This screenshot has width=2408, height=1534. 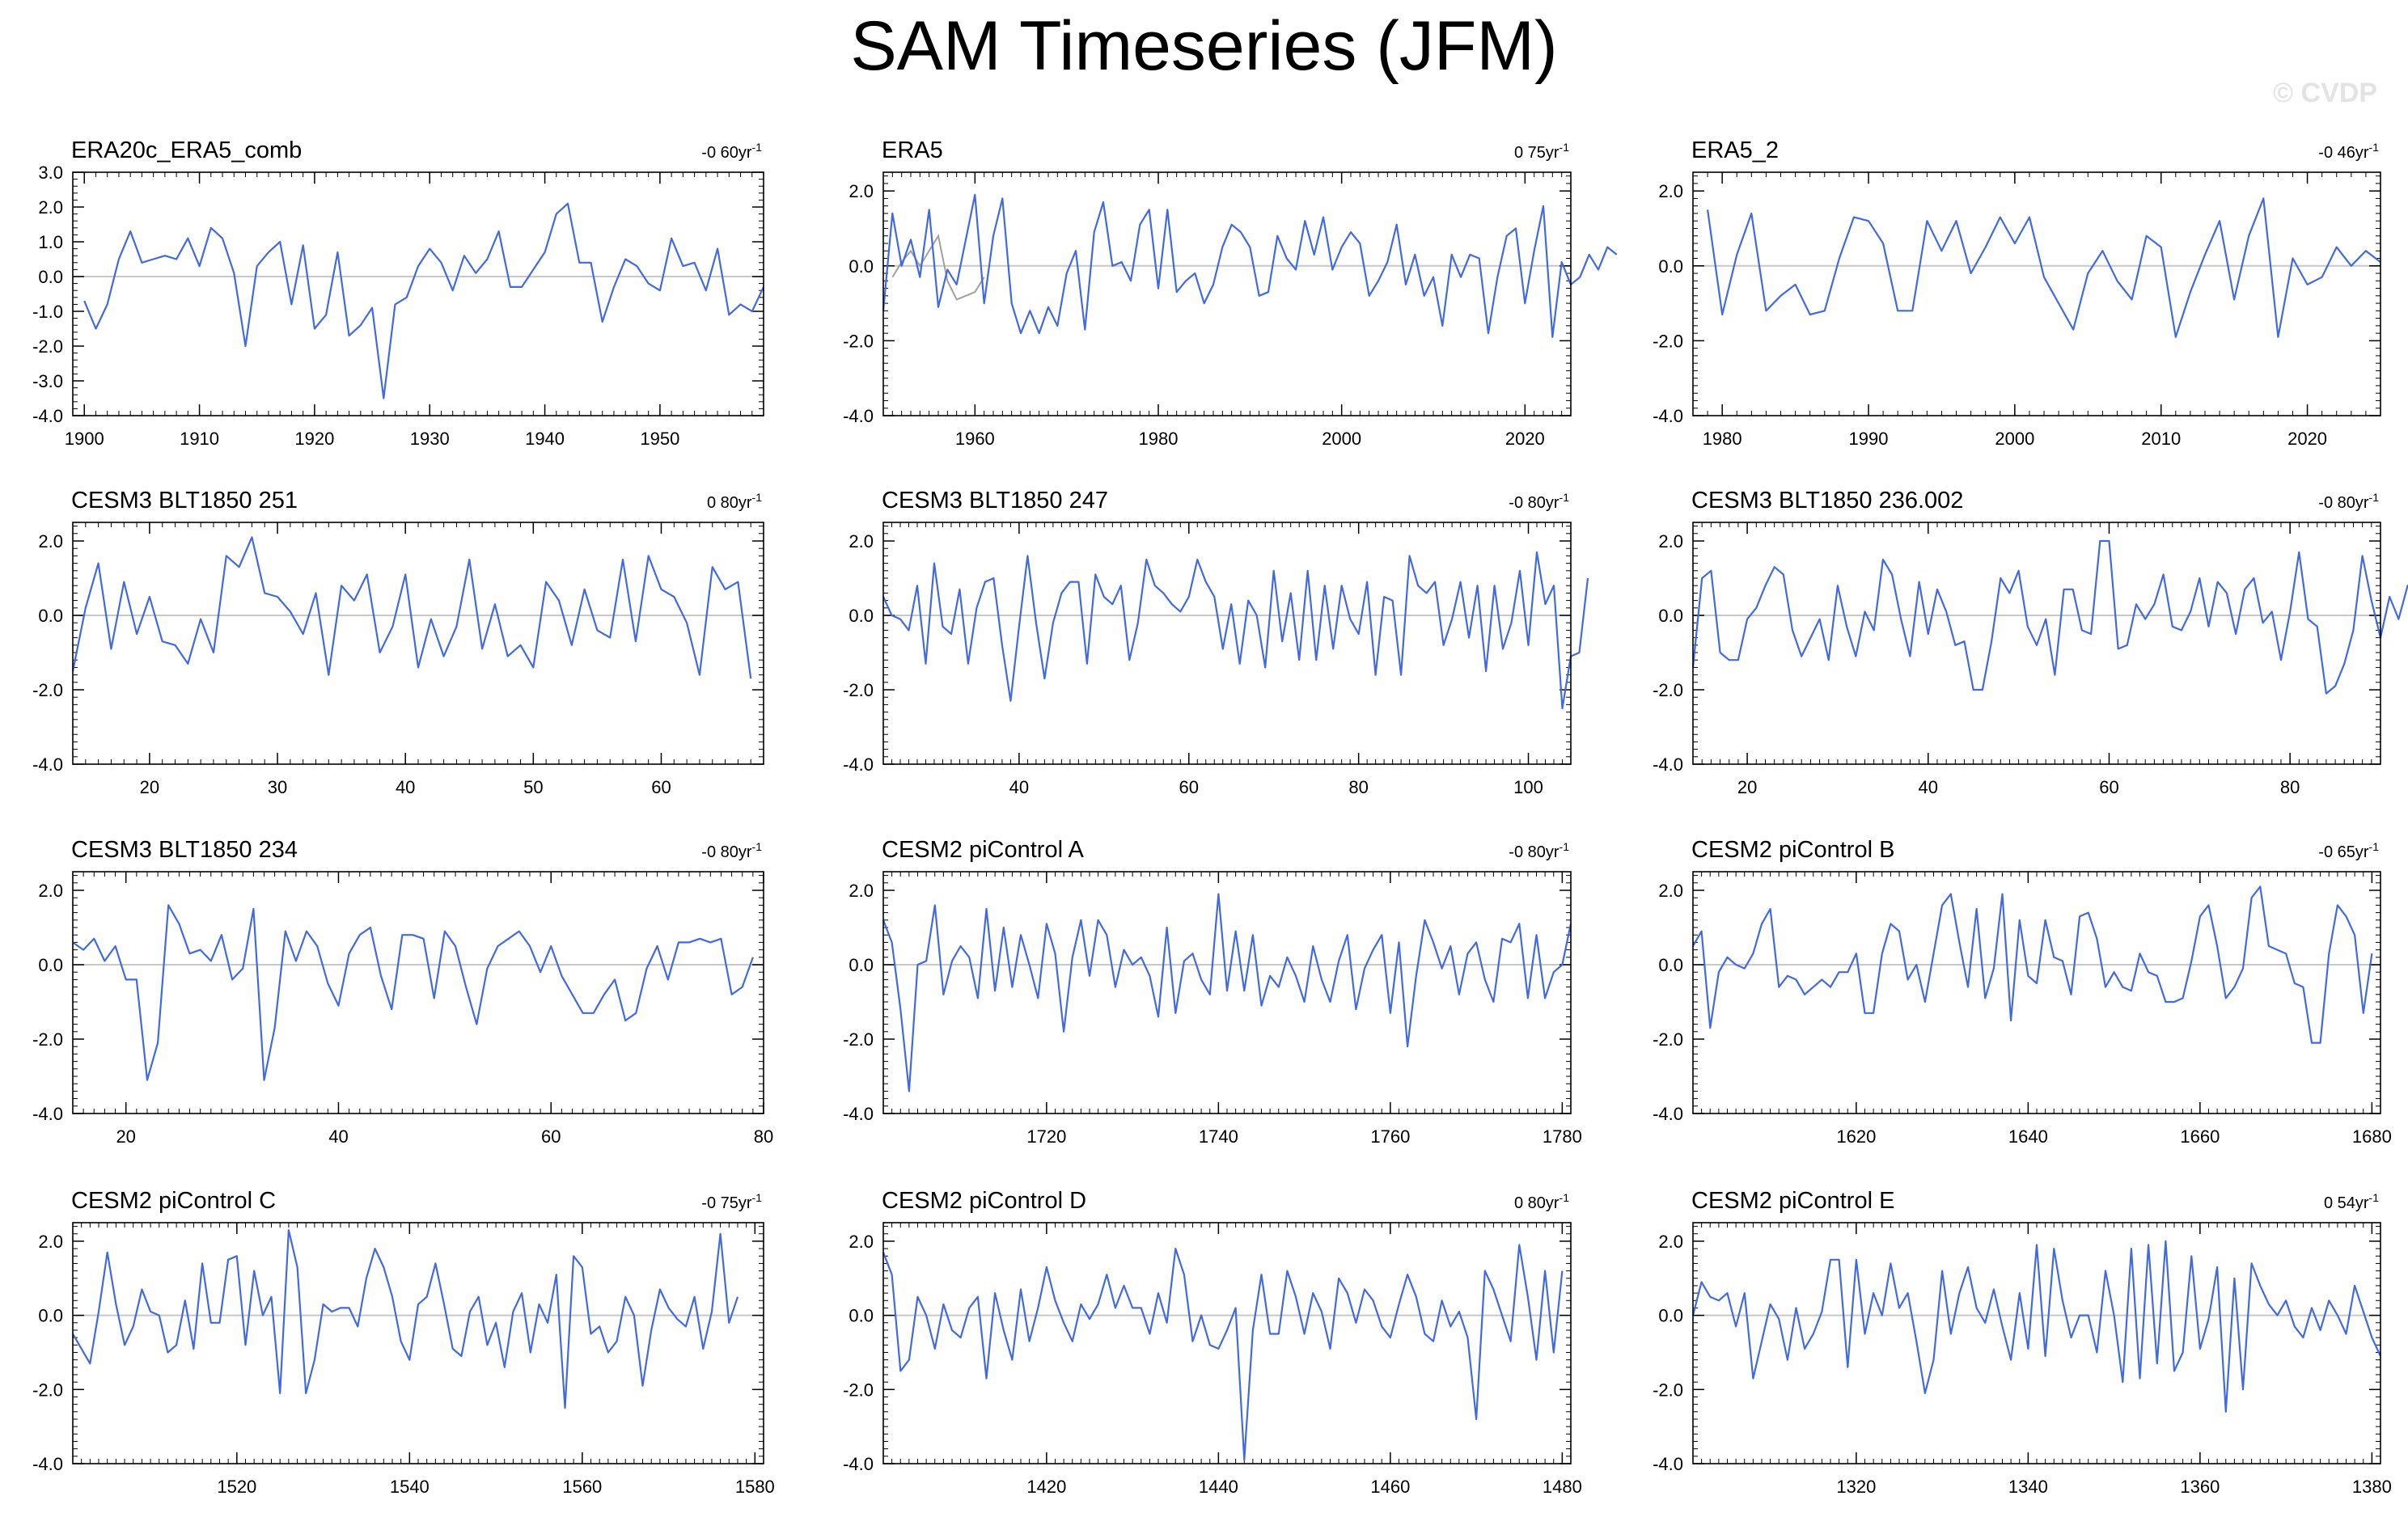 What do you see at coordinates (912, 150) in the screenshot?
I see `panel-title: ERA5` at bounding box center [912, 150].